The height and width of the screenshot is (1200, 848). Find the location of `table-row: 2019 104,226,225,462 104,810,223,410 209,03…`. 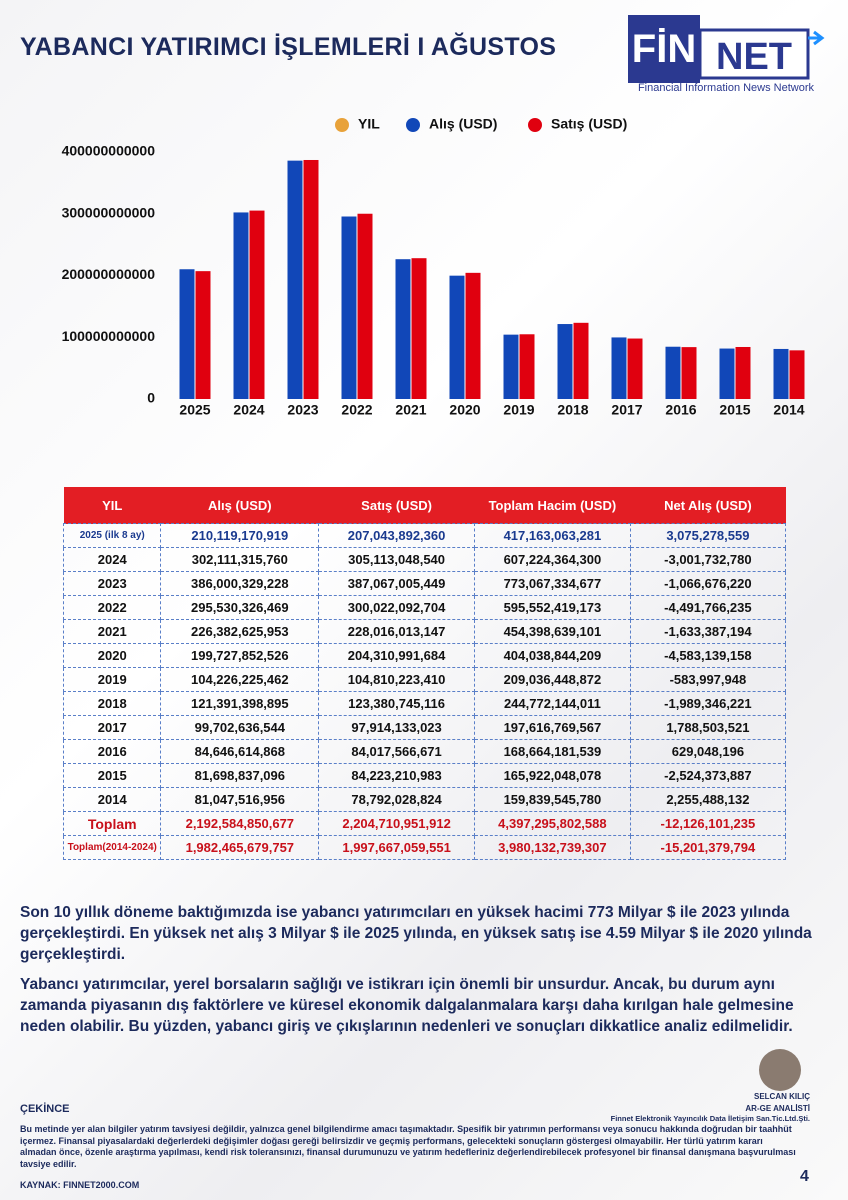

table-row: 2019 104,226,225,462 104,810,223,410 209,03… is located at coordinates (424, 679).